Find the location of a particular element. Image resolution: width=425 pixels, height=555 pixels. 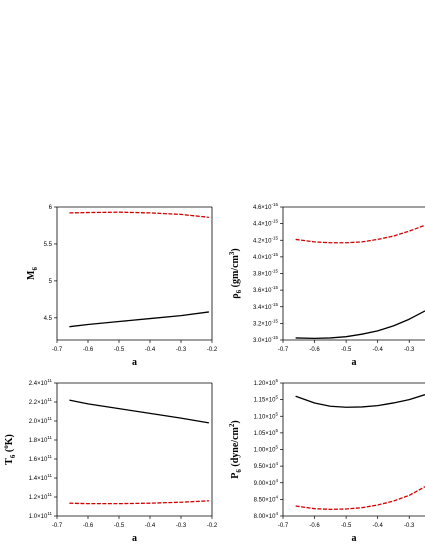

y-tick-label: 9.00×10⁴ is located at coordinates (266, 482).